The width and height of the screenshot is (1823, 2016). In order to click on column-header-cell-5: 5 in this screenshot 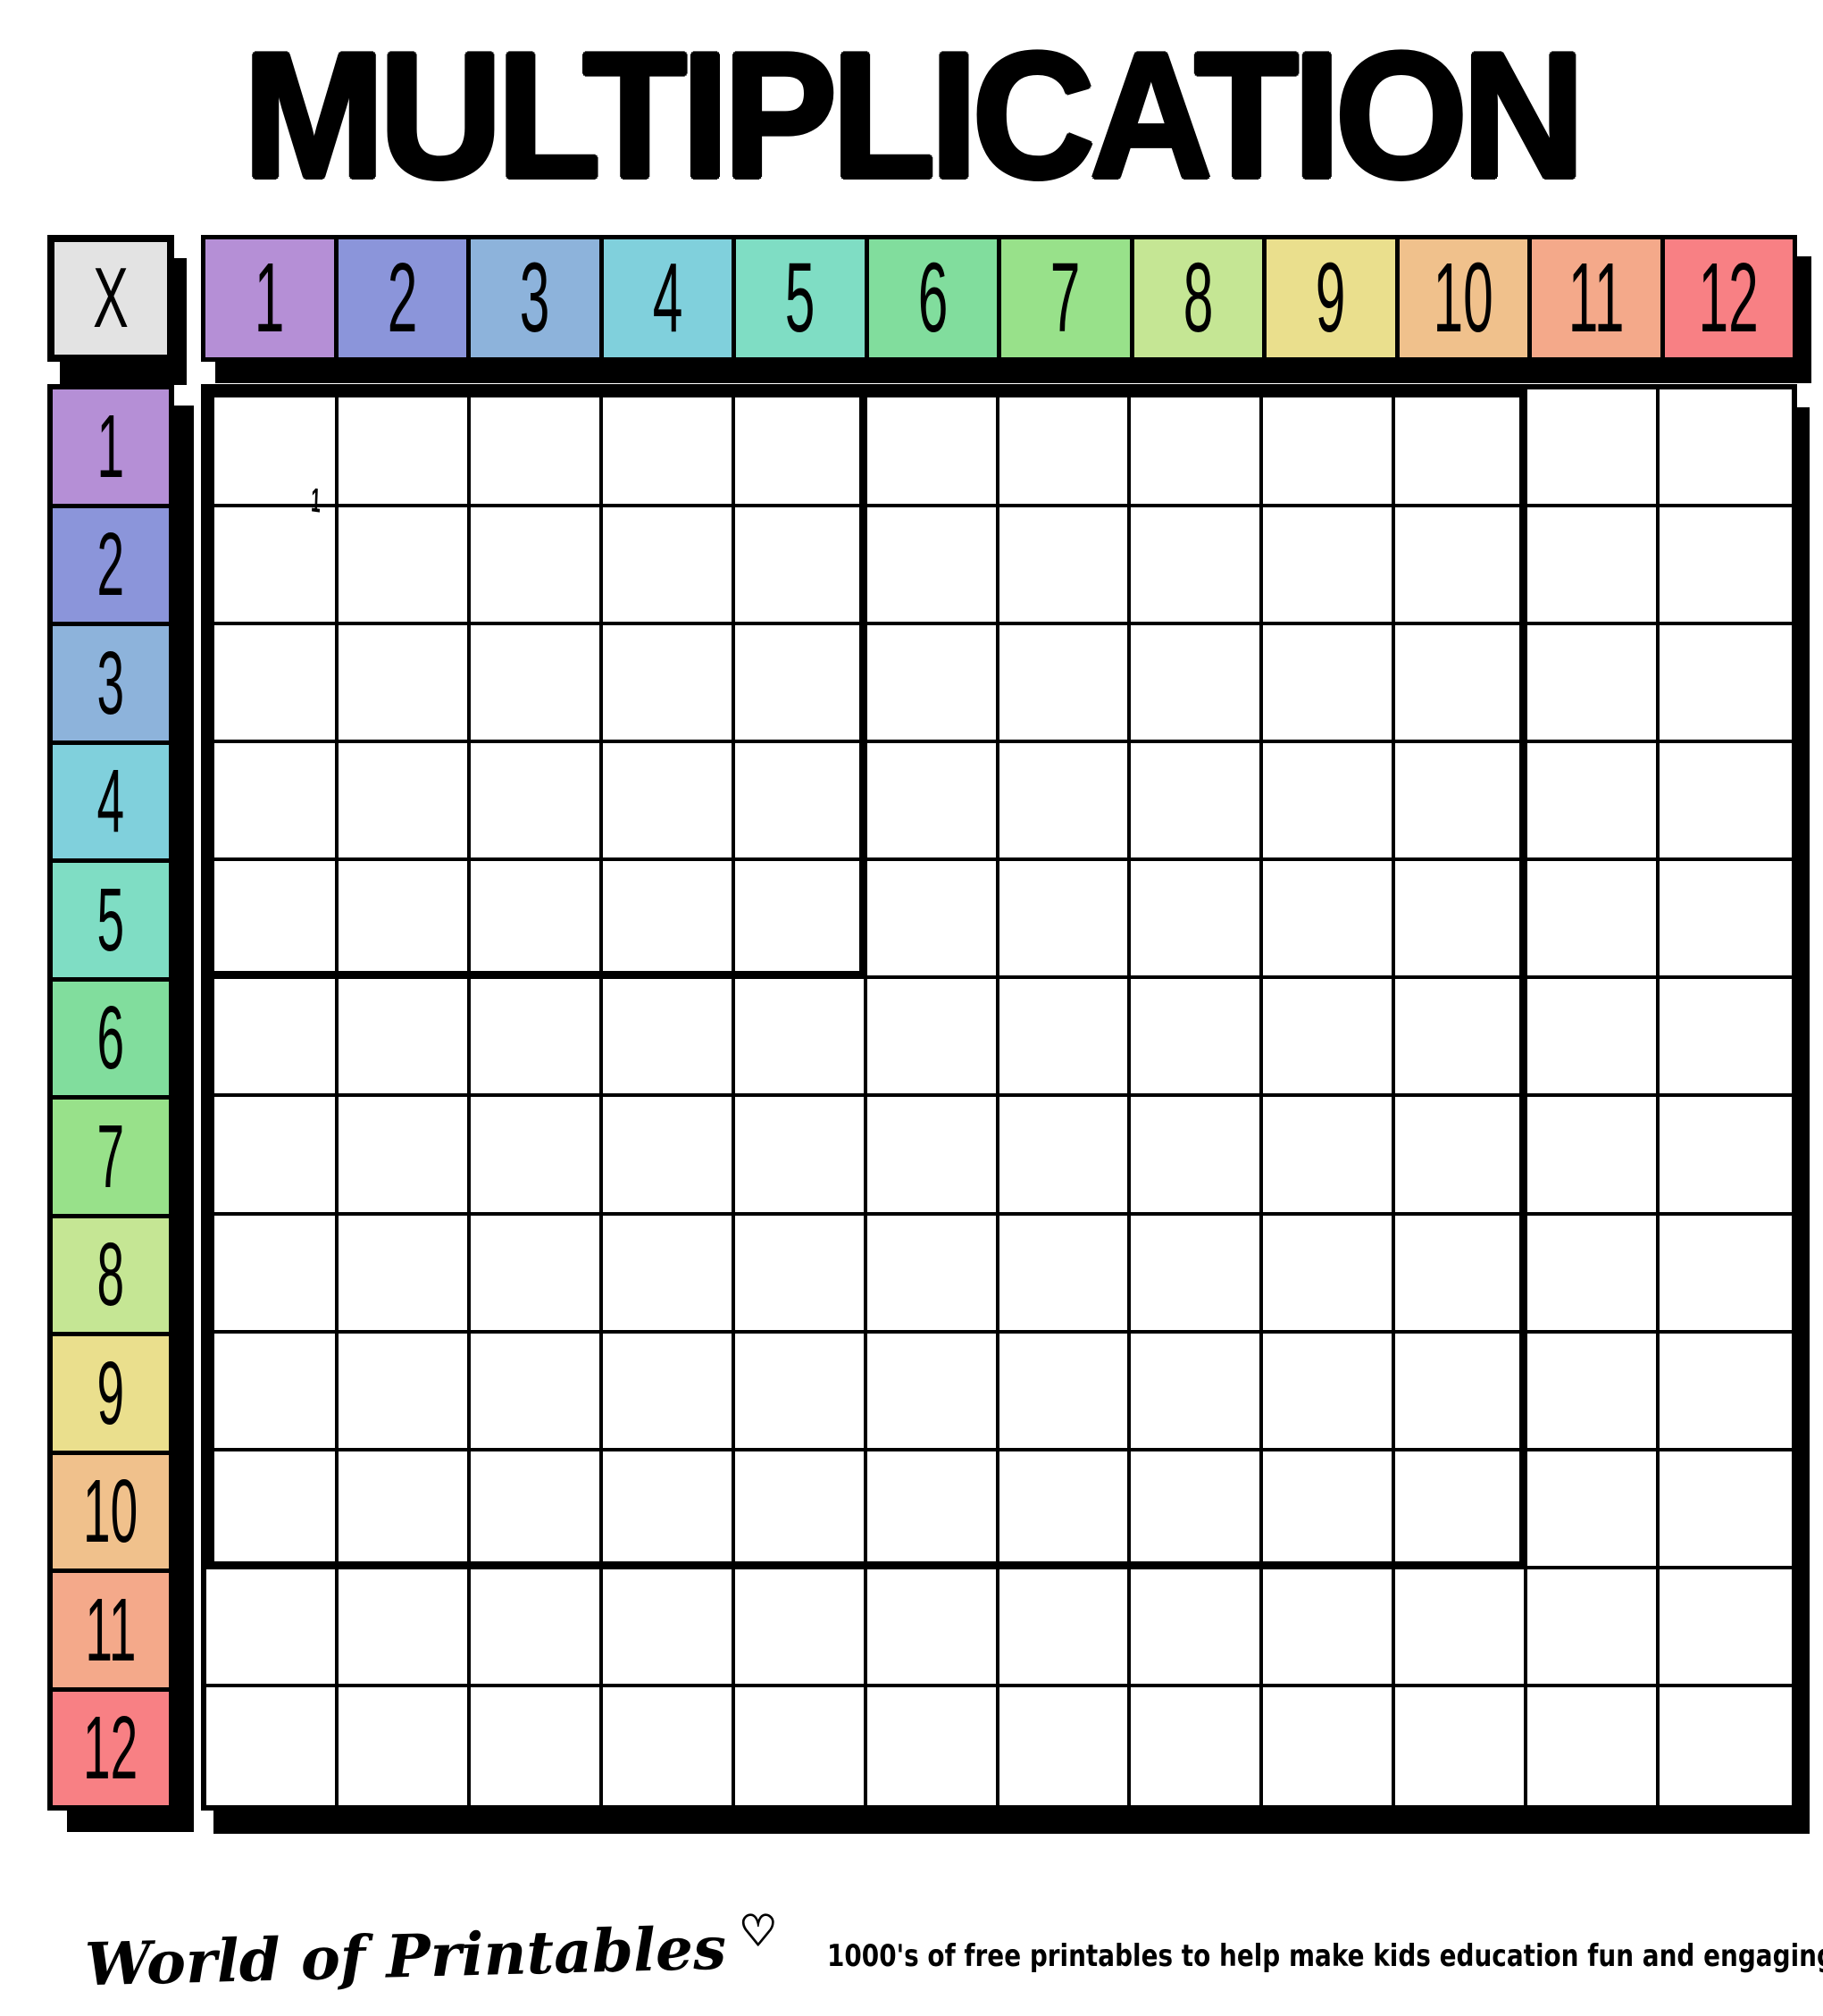, I will do `click(802, 298)`.